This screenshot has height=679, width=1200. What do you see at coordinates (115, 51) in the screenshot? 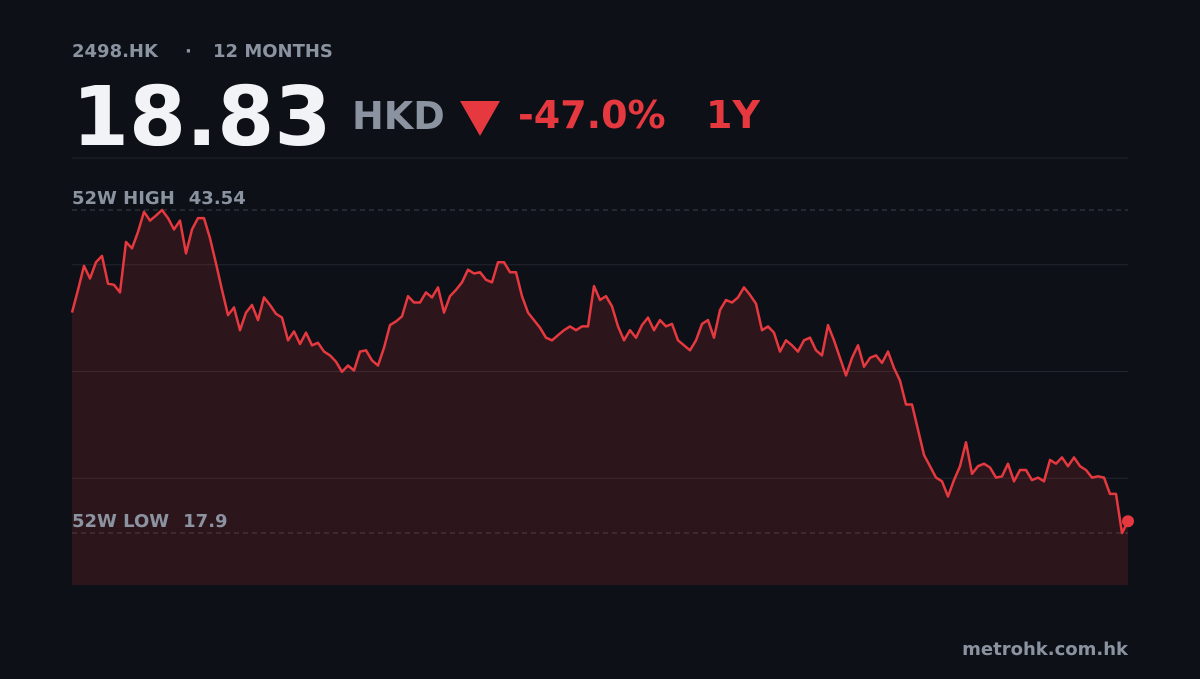
I see `ticker: 2498.HK` at bounding box center [115, 51].